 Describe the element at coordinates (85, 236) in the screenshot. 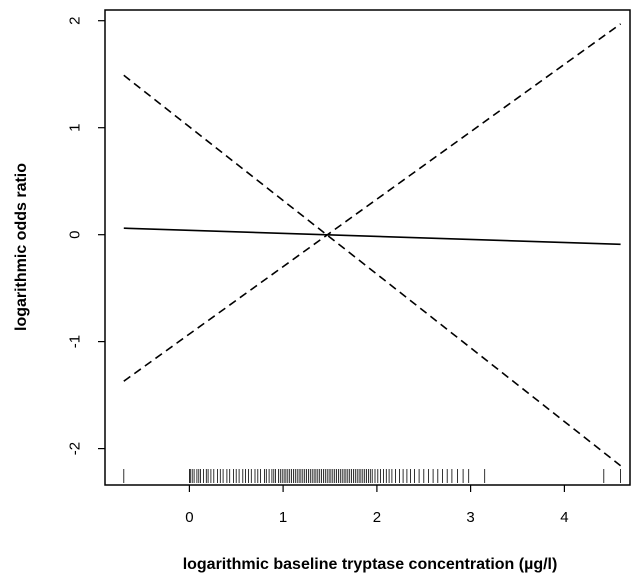

I see `y-axis: -2 -1 0 1 2` at that location.